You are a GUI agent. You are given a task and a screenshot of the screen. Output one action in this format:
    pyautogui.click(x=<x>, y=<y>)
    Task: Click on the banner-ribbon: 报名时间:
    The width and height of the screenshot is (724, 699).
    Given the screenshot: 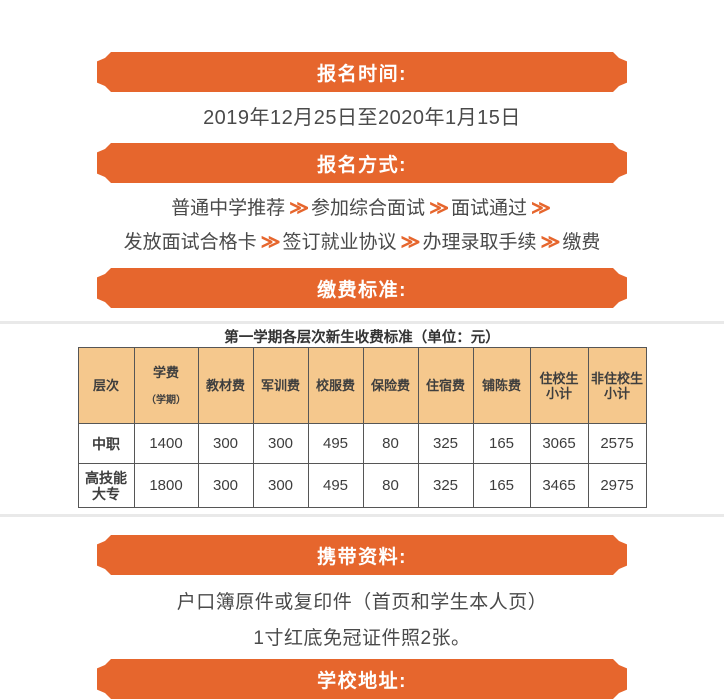 What is the action you would take?
    pyautogui.click(x=362, y=72)
    